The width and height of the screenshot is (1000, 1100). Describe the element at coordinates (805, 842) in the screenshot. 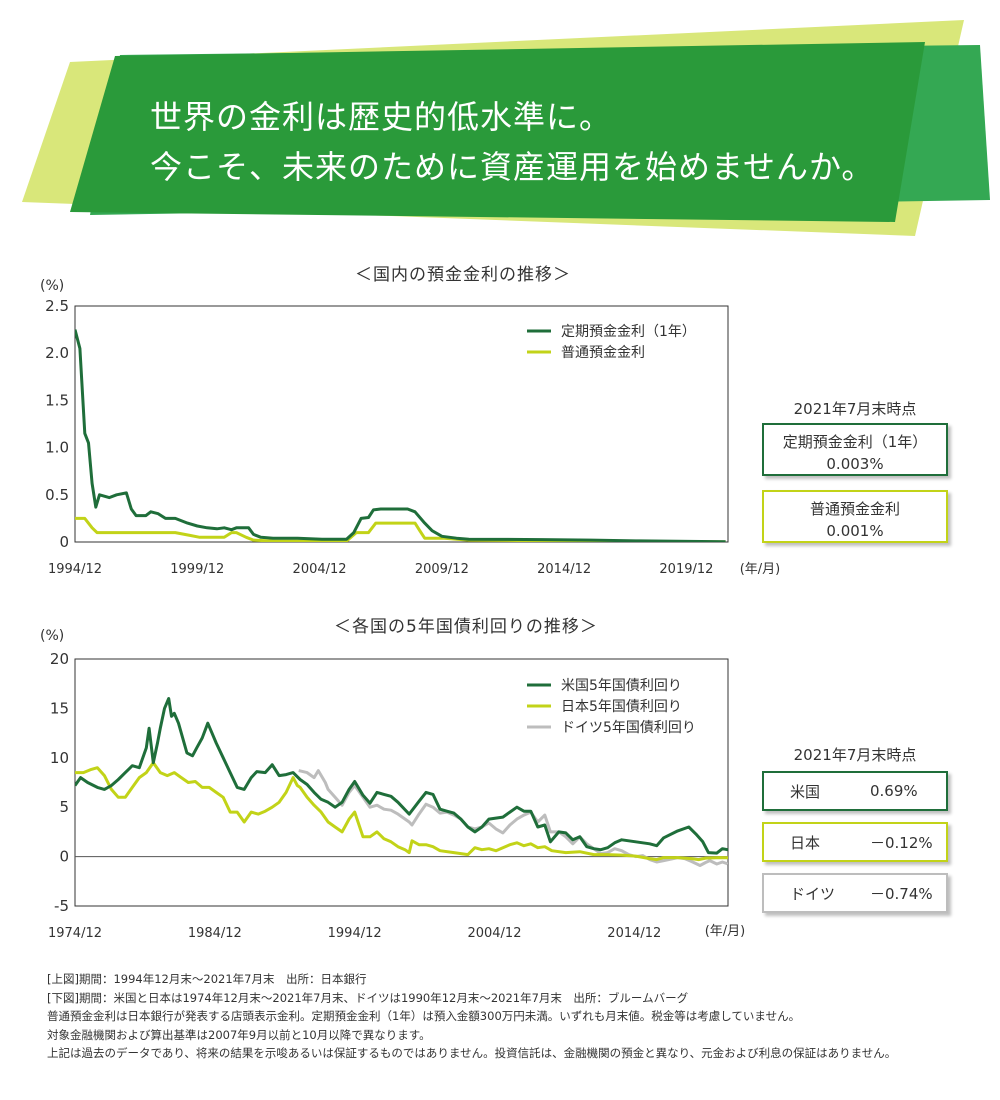

I see `box-label: 日本` at that location.